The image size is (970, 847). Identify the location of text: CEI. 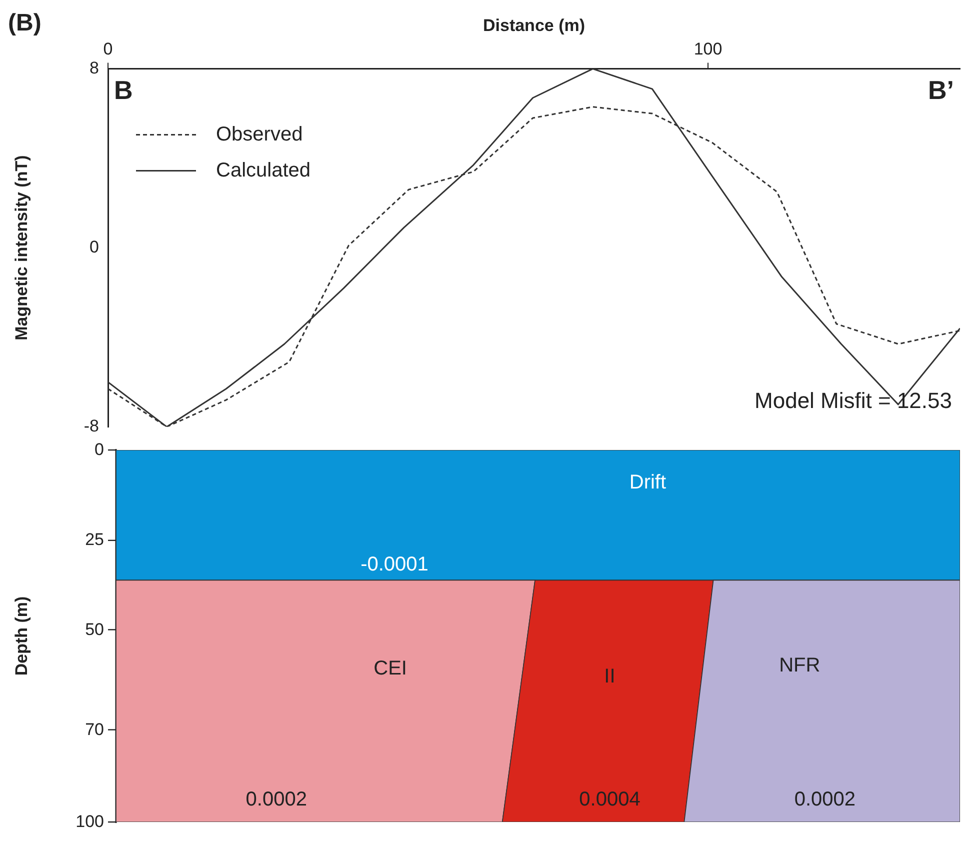
(390, 669).